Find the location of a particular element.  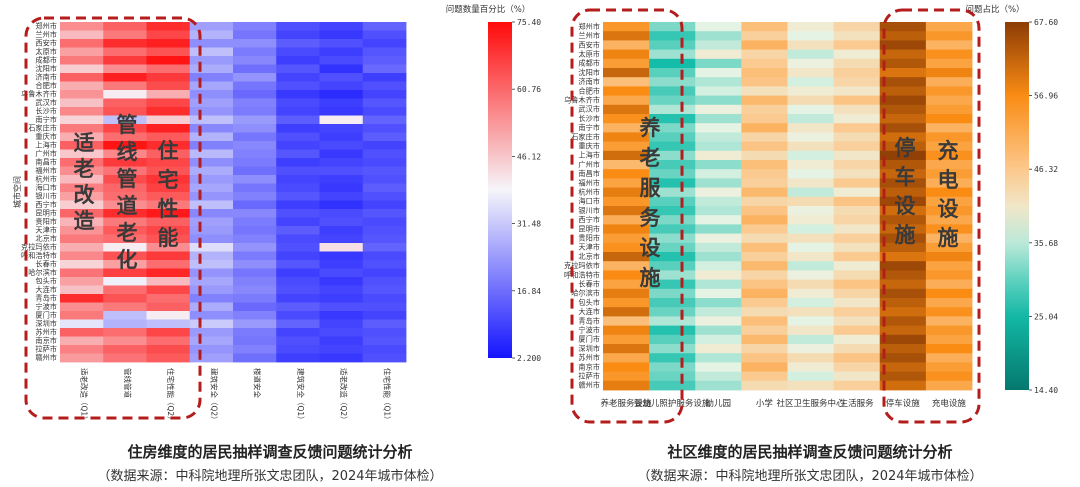

y-tick-label: 上海市 is located at coordinates (46, 144).